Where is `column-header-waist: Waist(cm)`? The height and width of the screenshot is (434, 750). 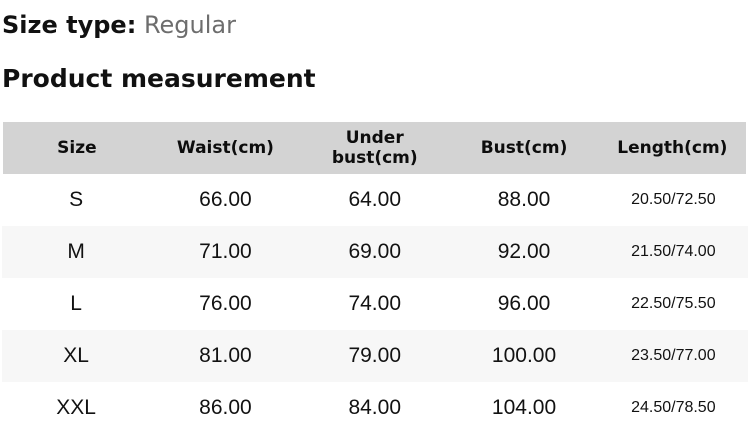
column-header-waist: Waist(cm) is located at coordinates (225, 147).